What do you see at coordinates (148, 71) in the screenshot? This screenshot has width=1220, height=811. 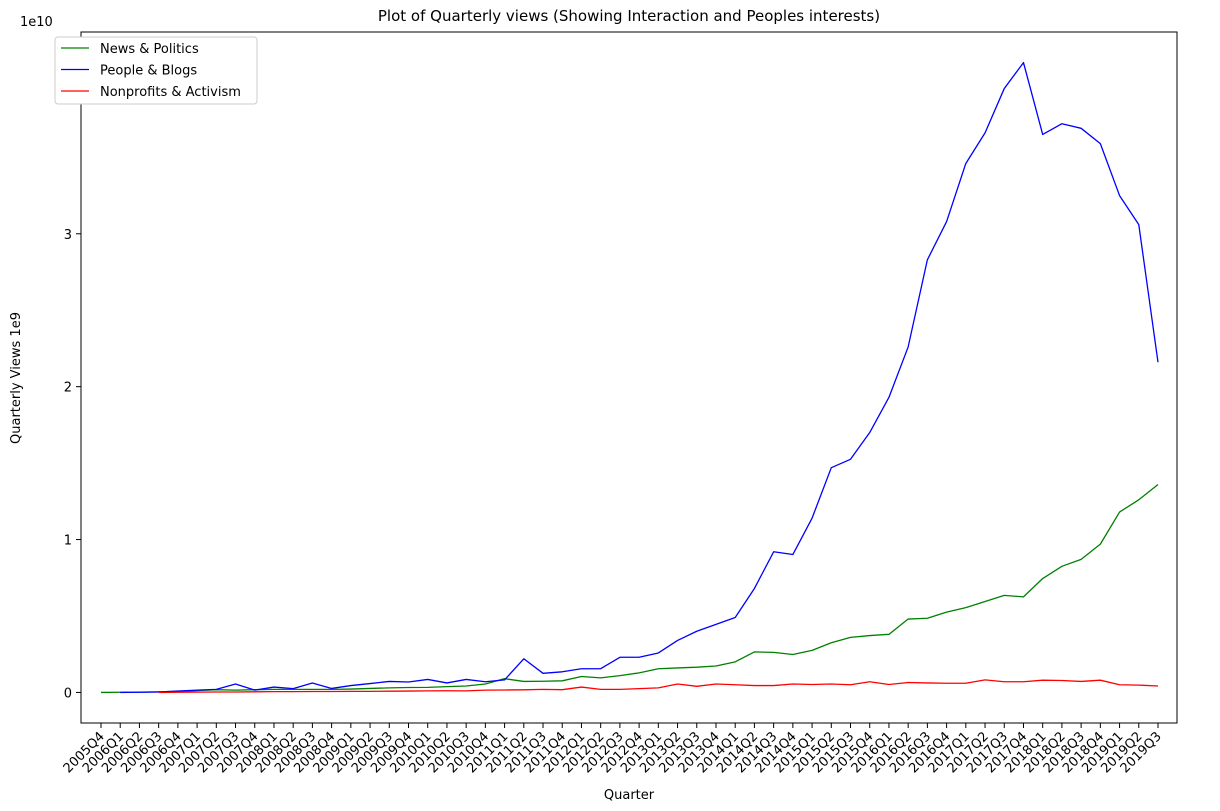 I see `legend-label: People & Blogs` at bounding box center [148, 71].